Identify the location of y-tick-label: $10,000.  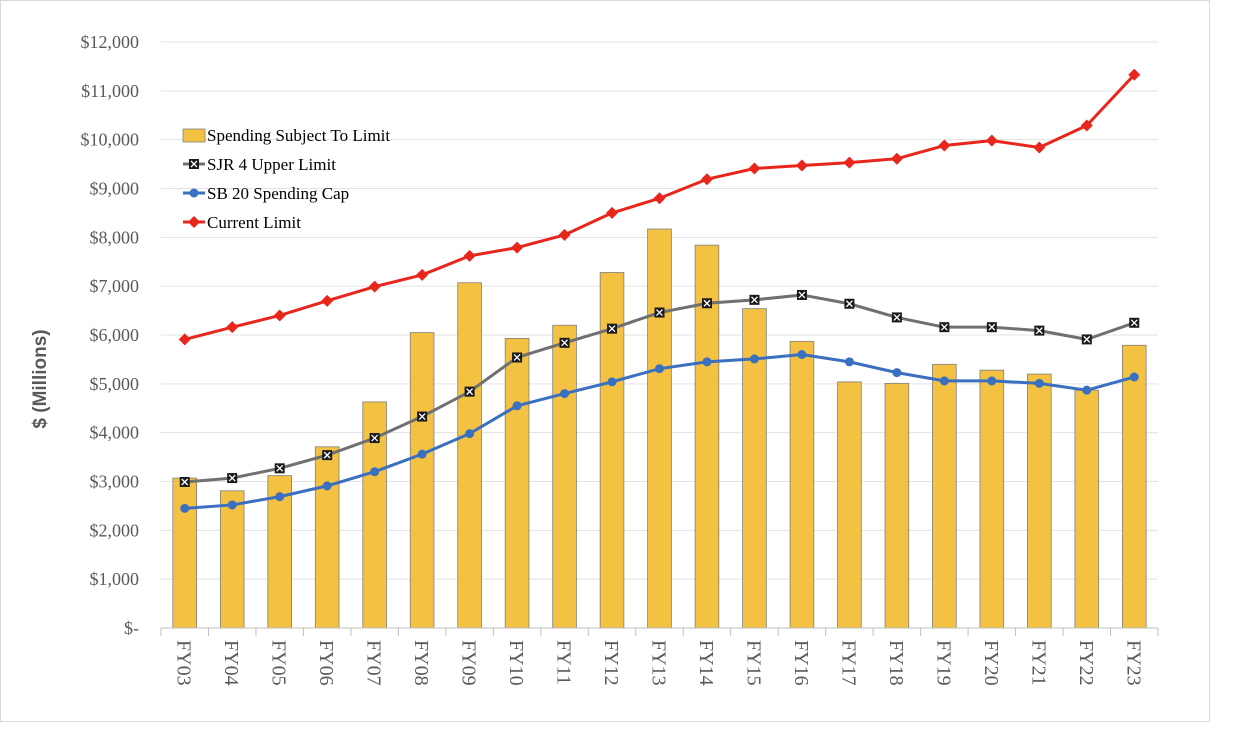
(110, 140).